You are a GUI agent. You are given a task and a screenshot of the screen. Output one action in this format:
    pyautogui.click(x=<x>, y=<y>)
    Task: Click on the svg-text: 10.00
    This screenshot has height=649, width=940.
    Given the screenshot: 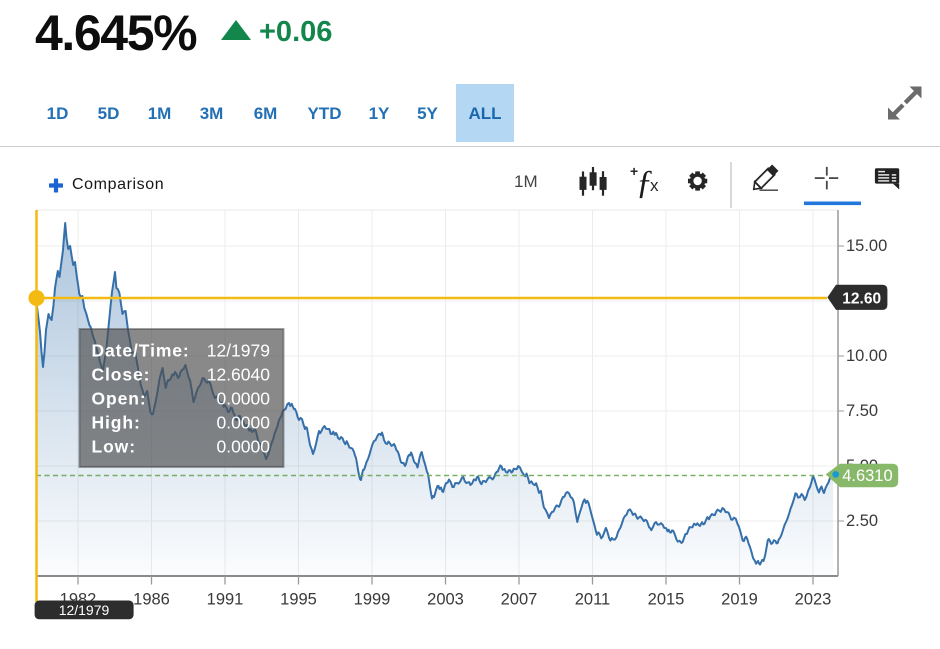 What is the action you would take?
    pyautogui.click(x=866, y=356)
    